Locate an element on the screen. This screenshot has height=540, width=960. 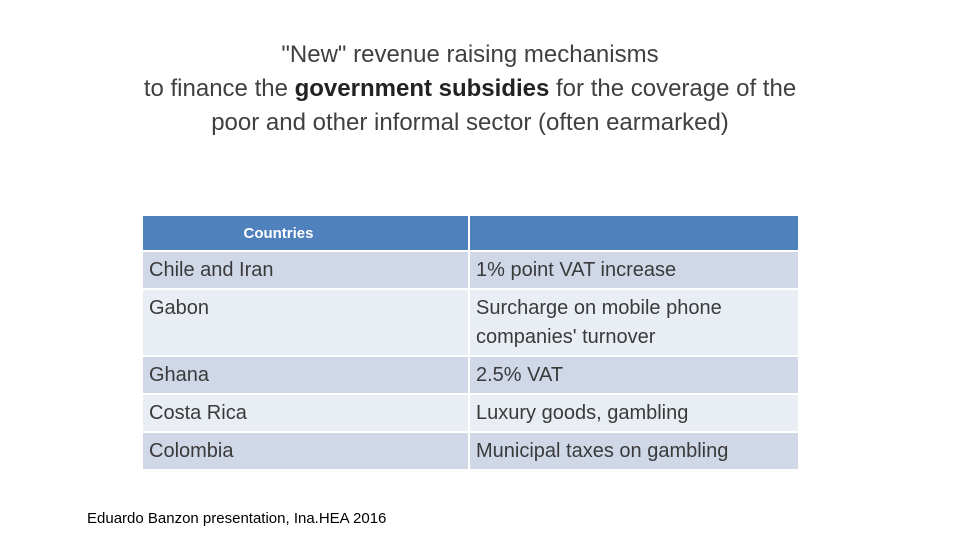
title-bold-phrase: government subsidies is located at coordinates (422, 88).